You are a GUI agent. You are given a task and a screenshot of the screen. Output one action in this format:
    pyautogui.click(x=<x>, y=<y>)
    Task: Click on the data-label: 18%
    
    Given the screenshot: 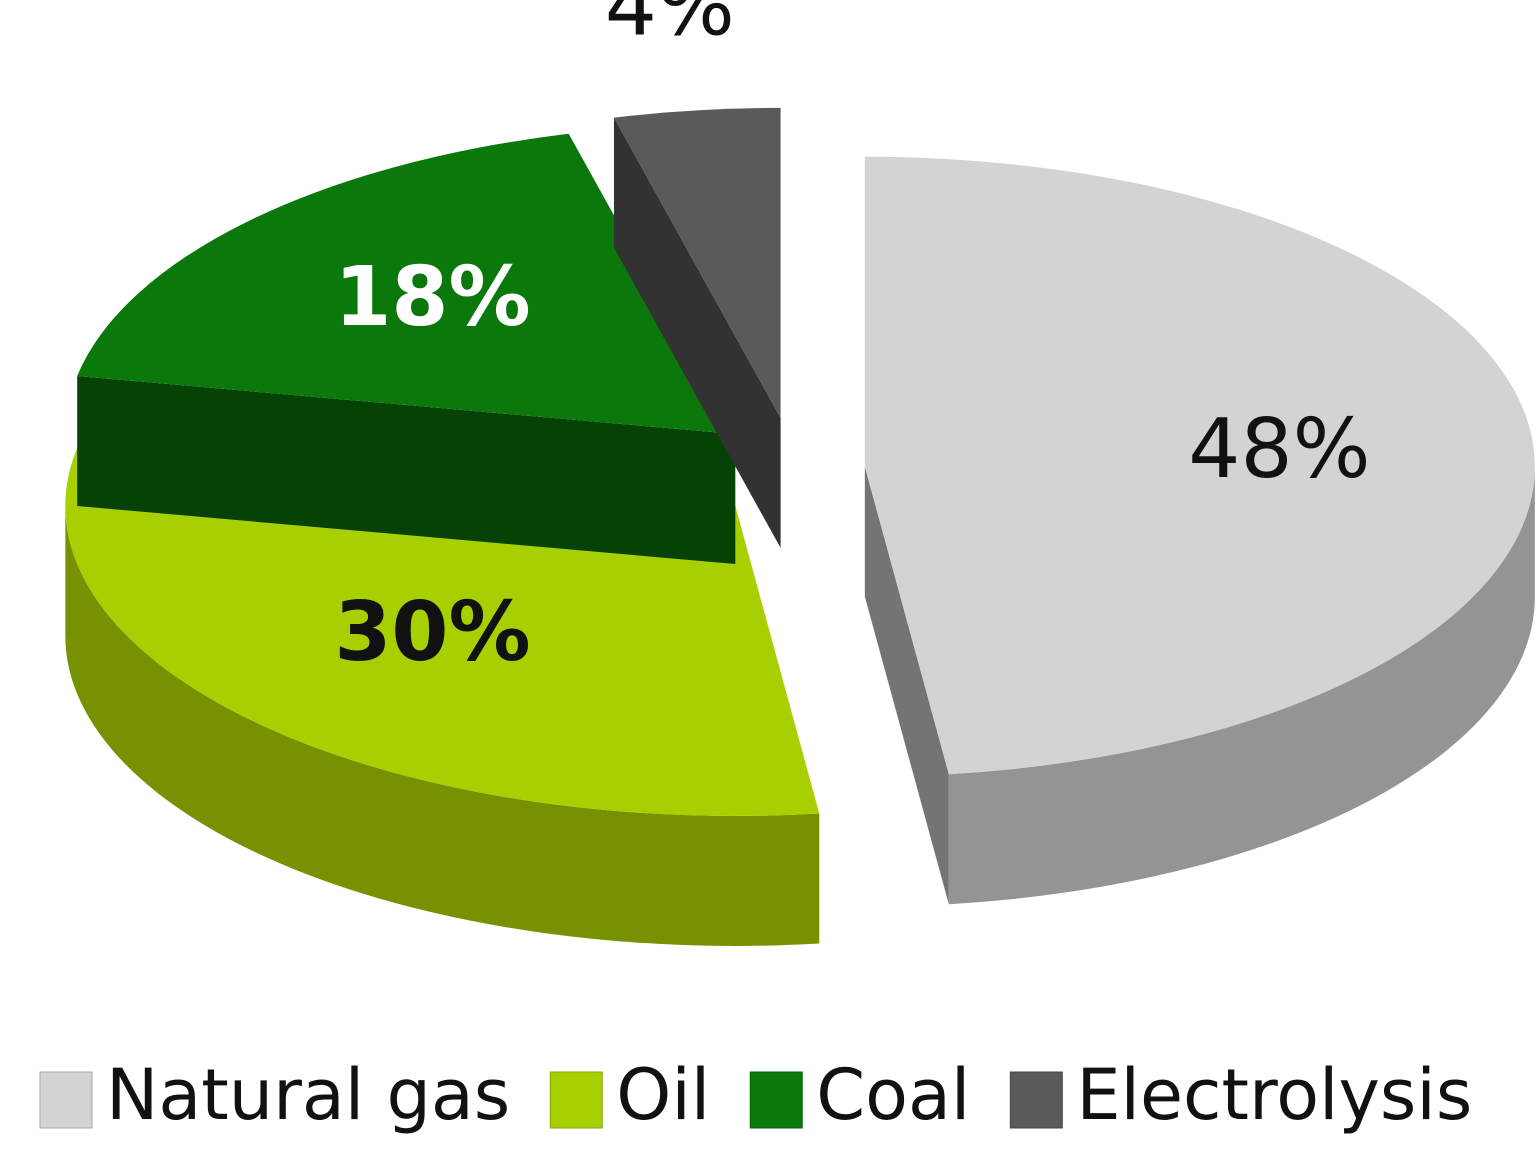 What is the action you would take?
    pyautogui.click(x=432, y=297)
    